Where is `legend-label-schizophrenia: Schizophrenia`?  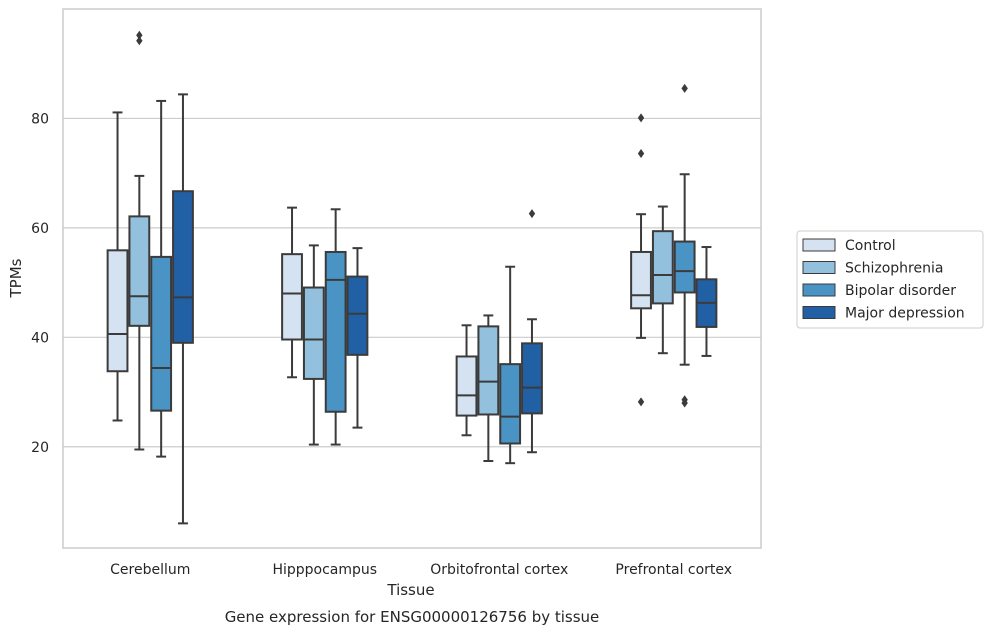
legend-label-schizophrenia: Schizophrenia is located at coordinates (894, 269).